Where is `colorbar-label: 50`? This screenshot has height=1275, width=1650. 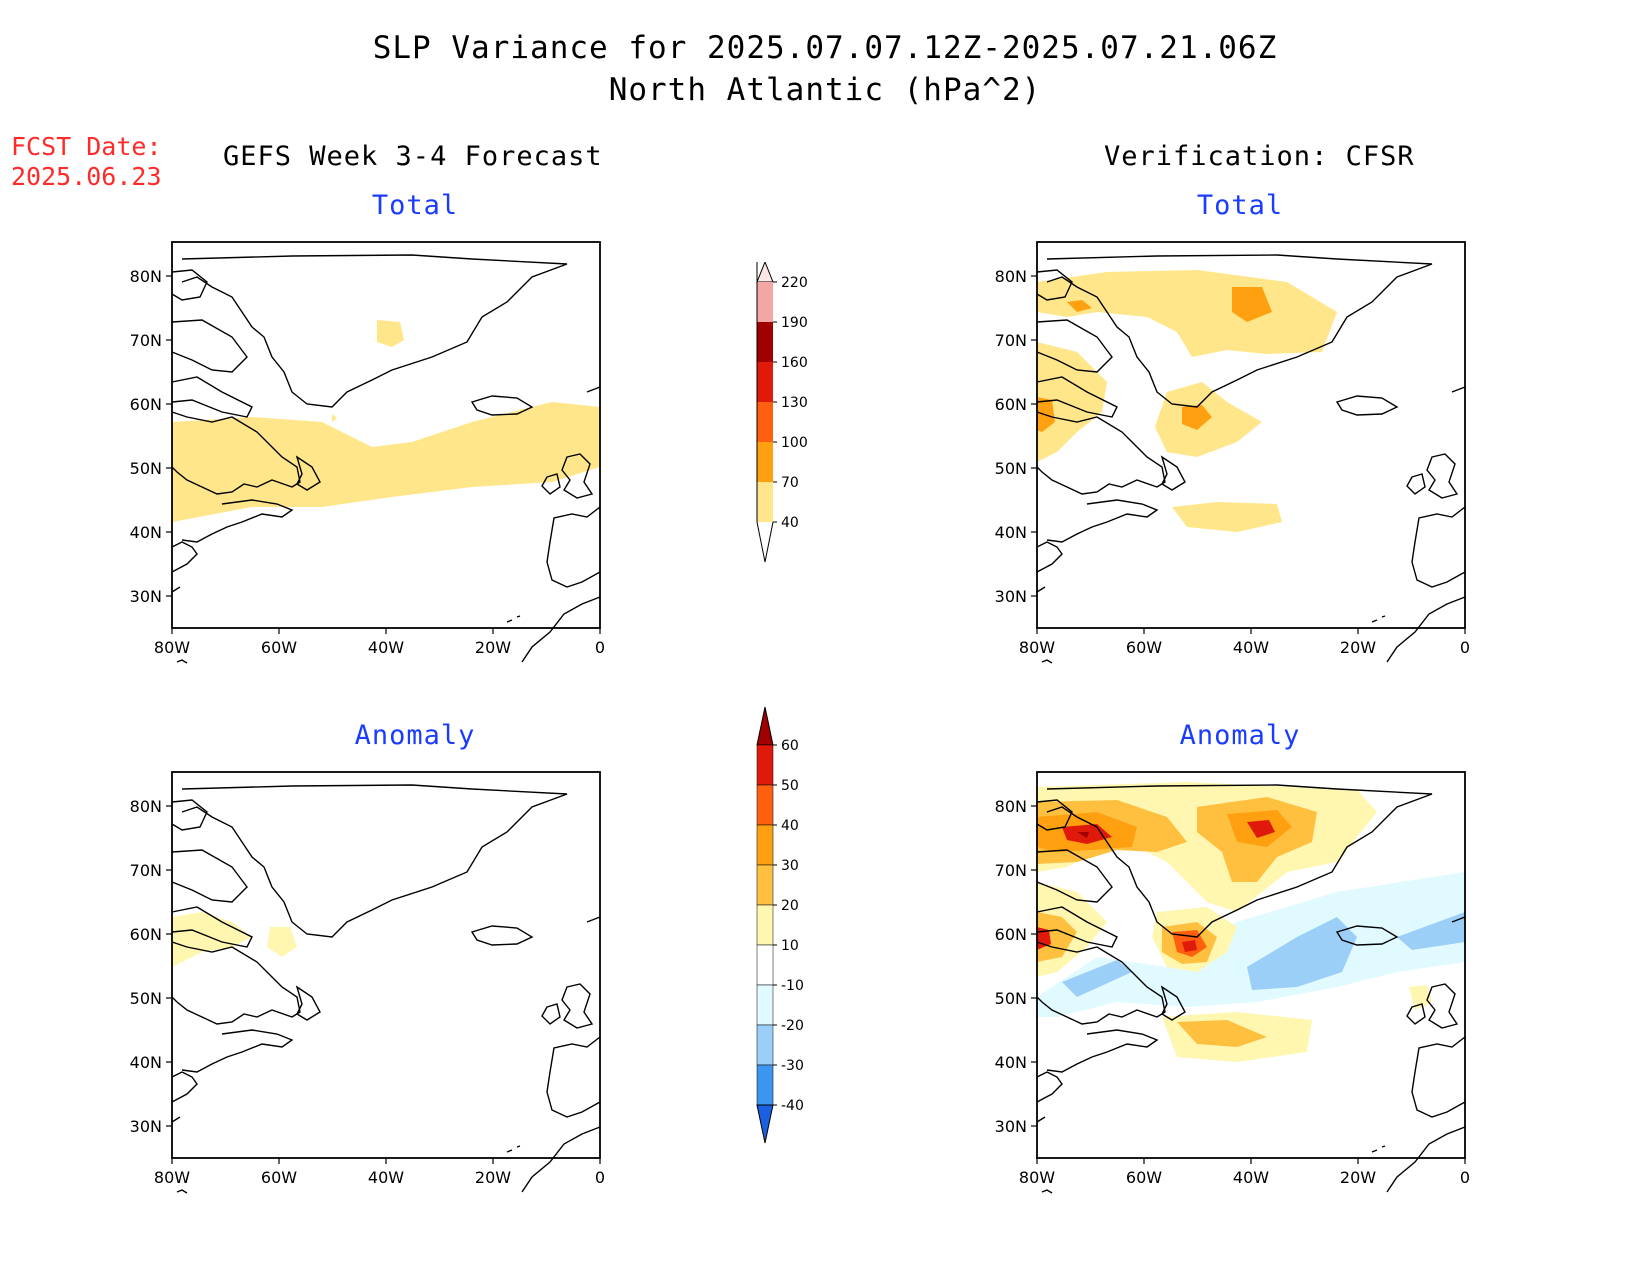
colorbar-label: 50 is located at coordinates (790, 786).